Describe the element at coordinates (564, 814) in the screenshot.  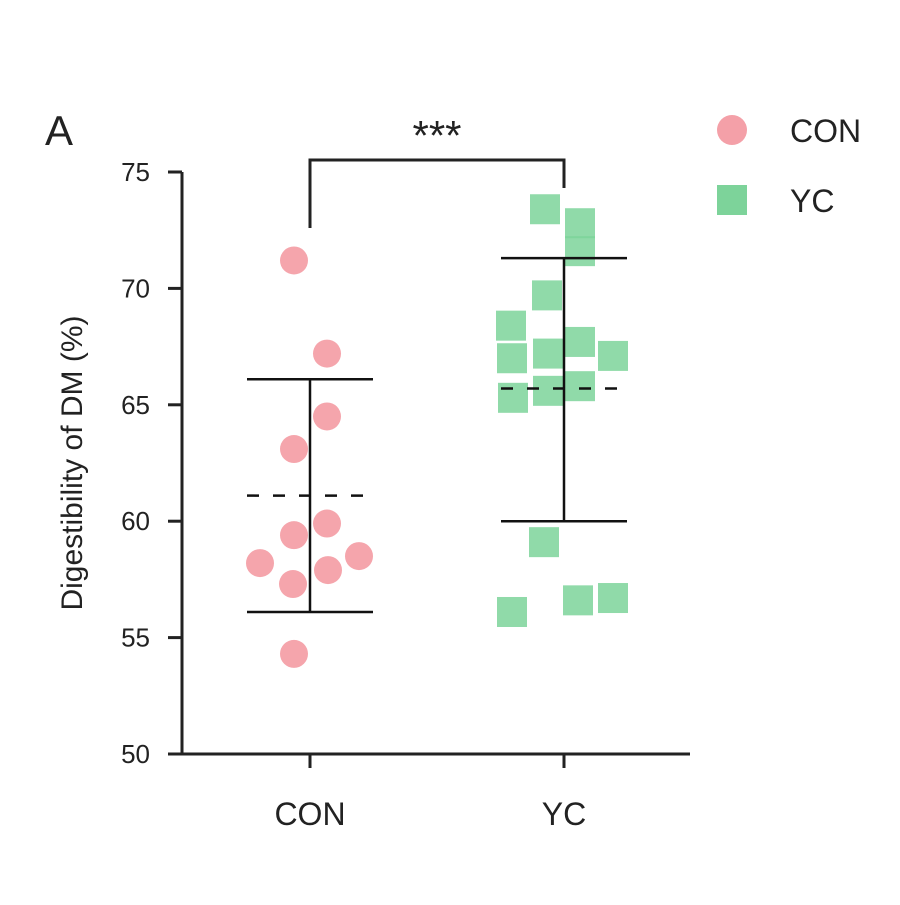
I see `x-tick-label: YC` at that location.